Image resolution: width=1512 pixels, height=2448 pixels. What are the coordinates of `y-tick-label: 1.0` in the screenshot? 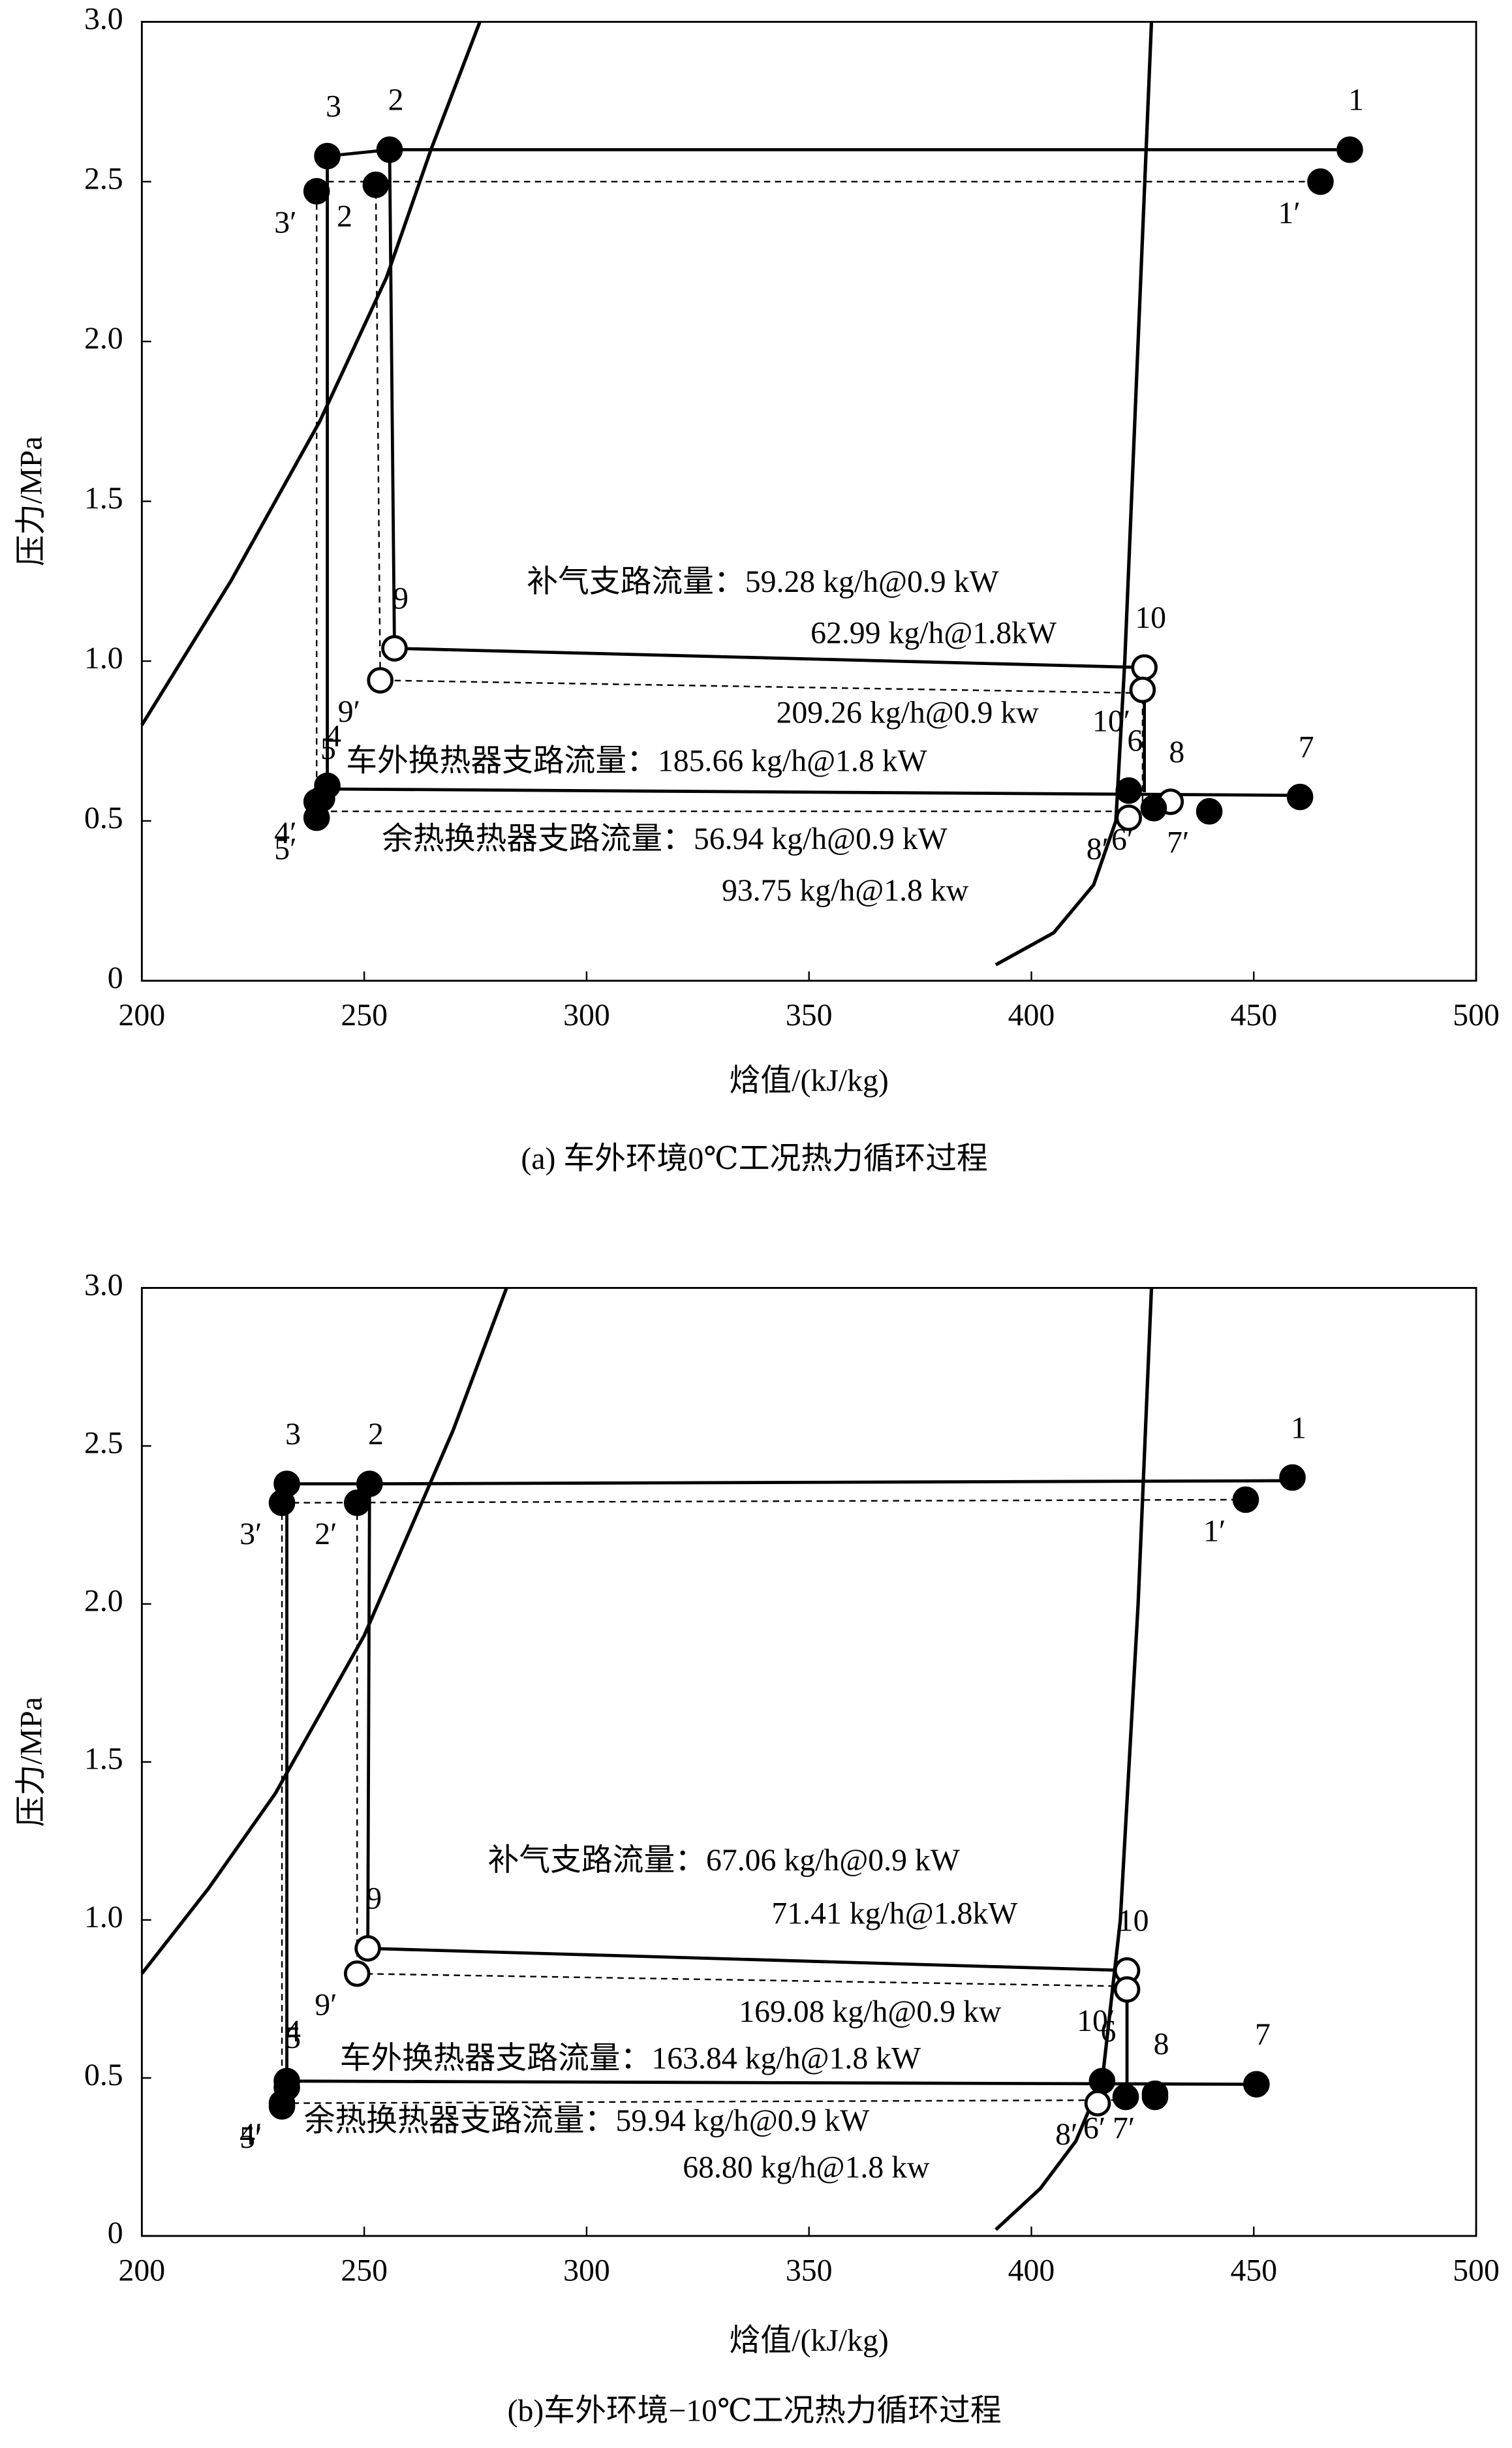 It's located at (103, 658).